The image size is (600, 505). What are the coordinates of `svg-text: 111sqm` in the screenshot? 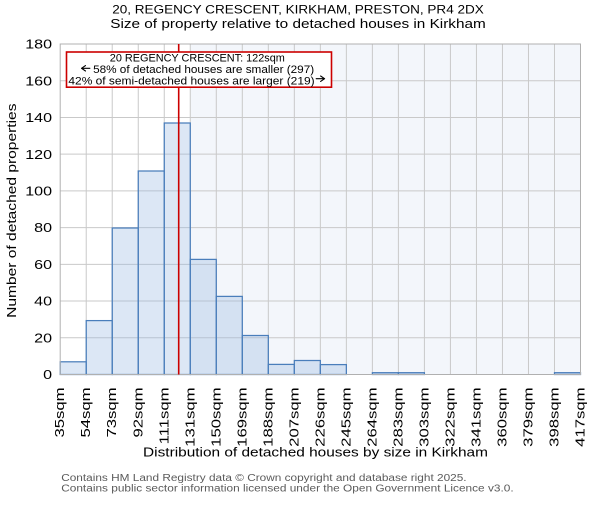 It's located at (164, 415).